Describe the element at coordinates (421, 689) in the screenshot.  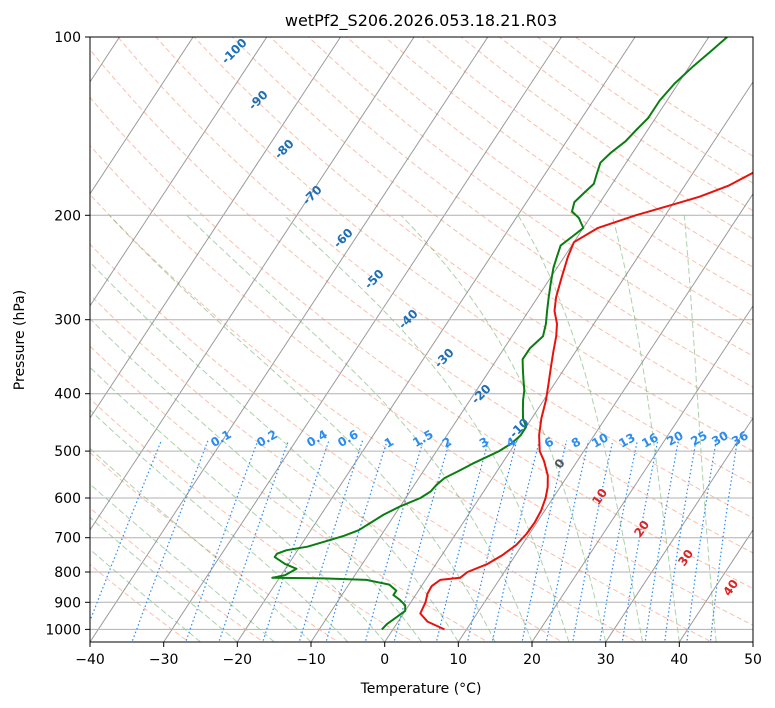
I see `x-axis-label: Temperature (°C)` at that location.